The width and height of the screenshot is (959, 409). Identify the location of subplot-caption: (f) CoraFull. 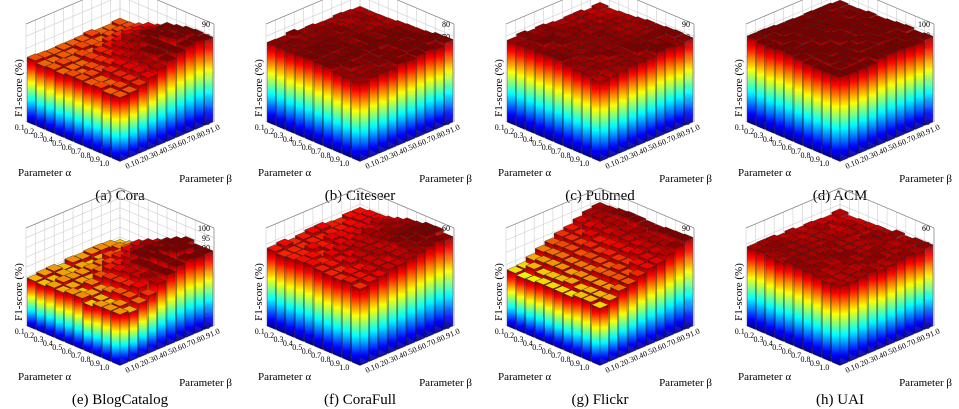
(360, 400).